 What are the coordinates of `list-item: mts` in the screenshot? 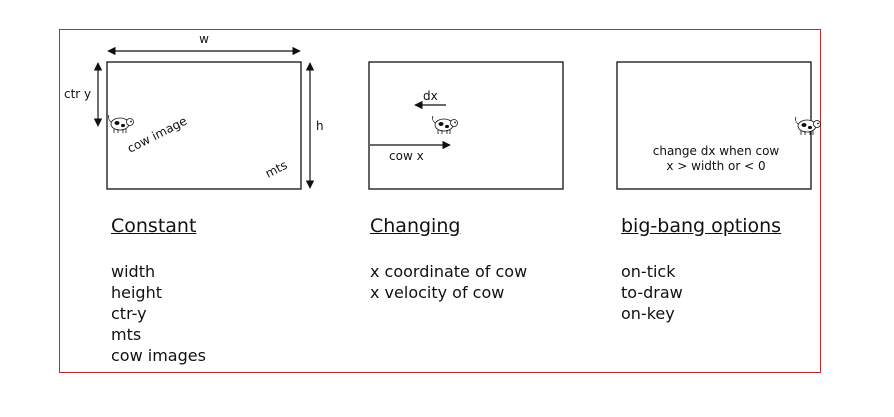 It's located at (126, 334).